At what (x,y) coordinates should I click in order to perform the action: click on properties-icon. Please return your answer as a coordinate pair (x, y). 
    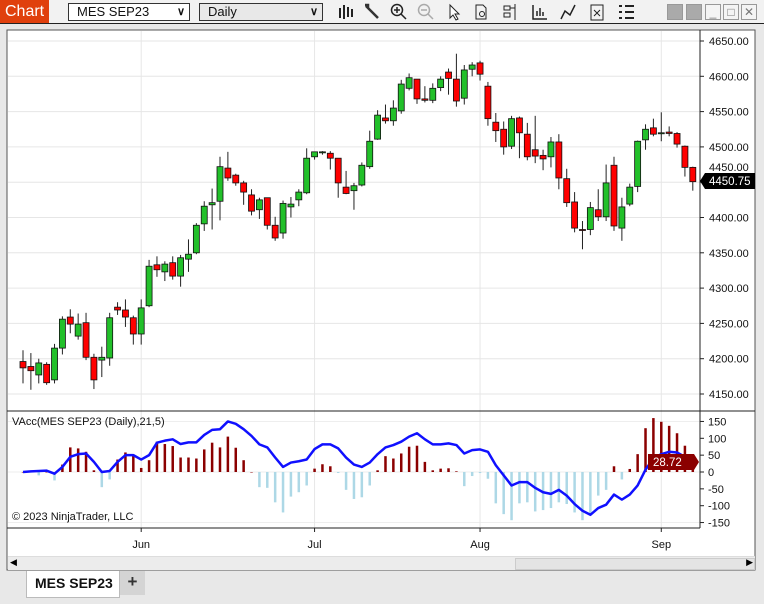
    Looking at the image, I should click on (510, 12).